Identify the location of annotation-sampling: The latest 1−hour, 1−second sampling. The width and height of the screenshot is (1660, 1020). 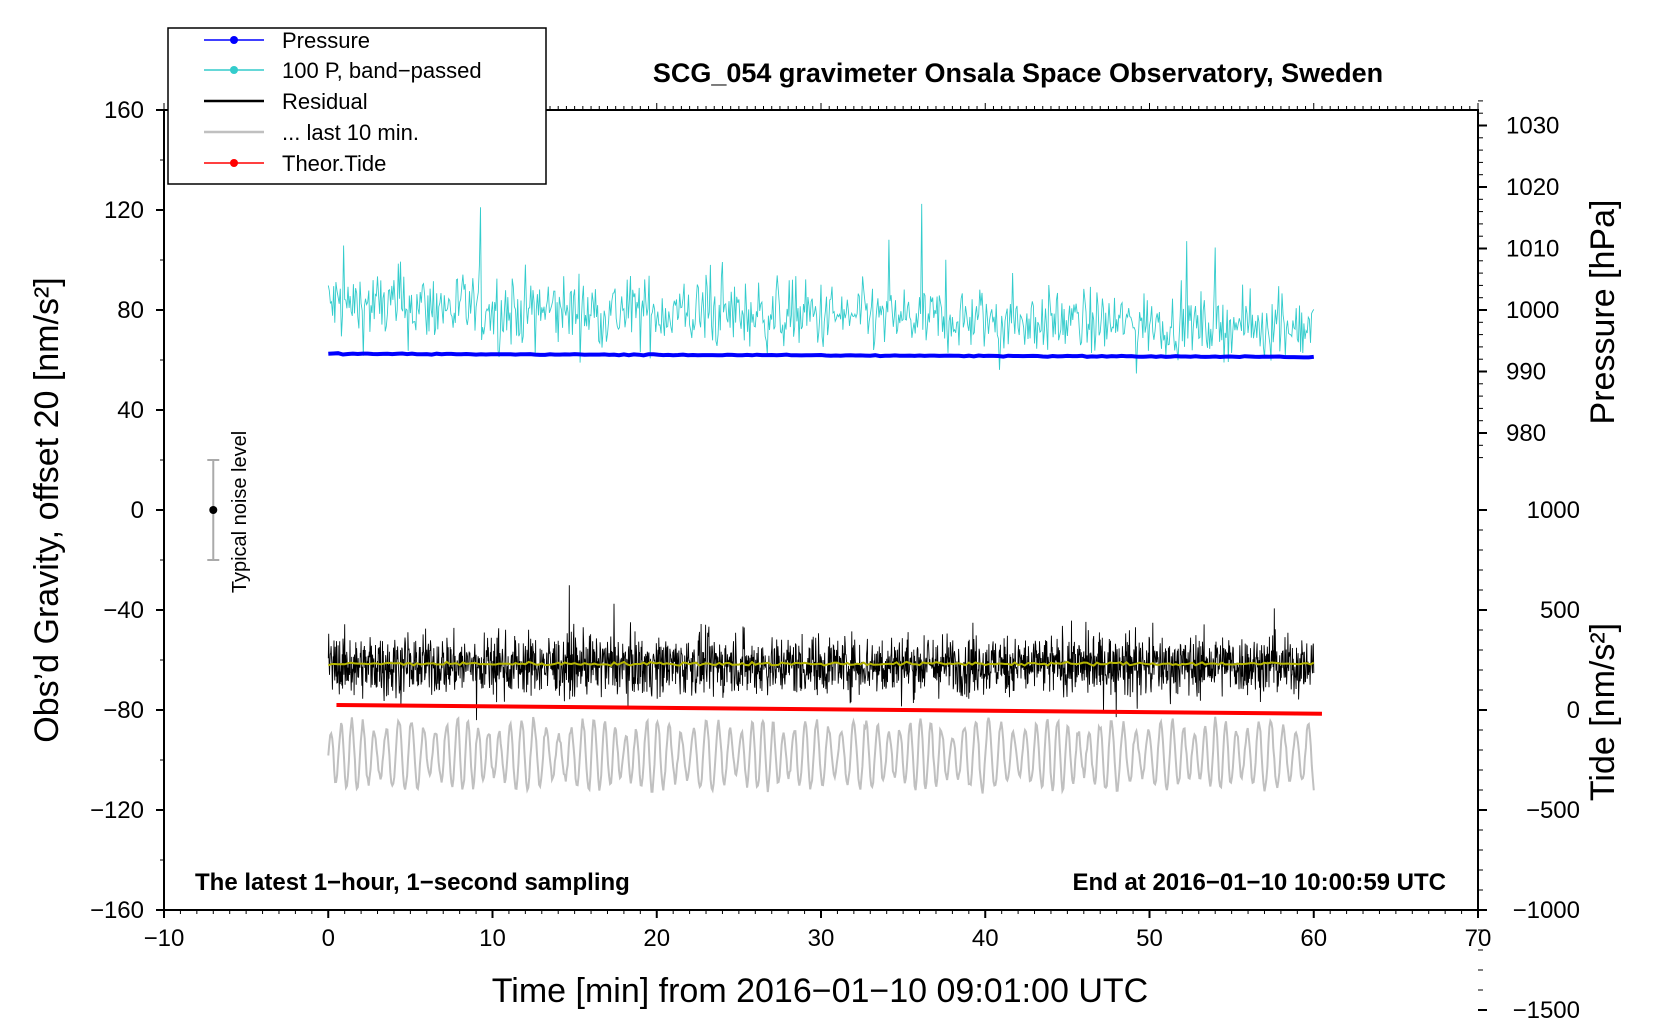
(412, 882).